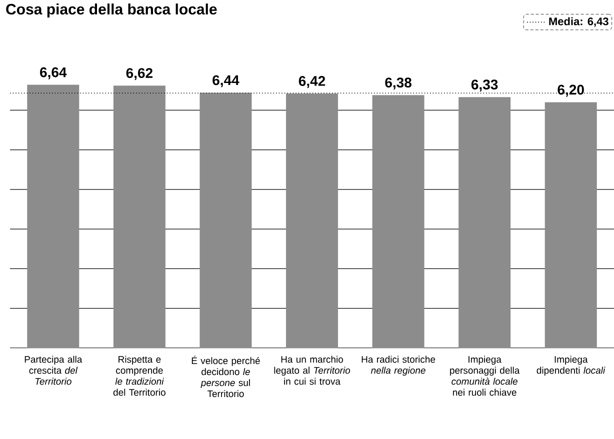 This screenshot has height=439, width=614. What do you see at coordinates (111, 11) in the screenshot?
I see `chart-title: Cosa piace della banca locale` at bounding box center [111, 11].